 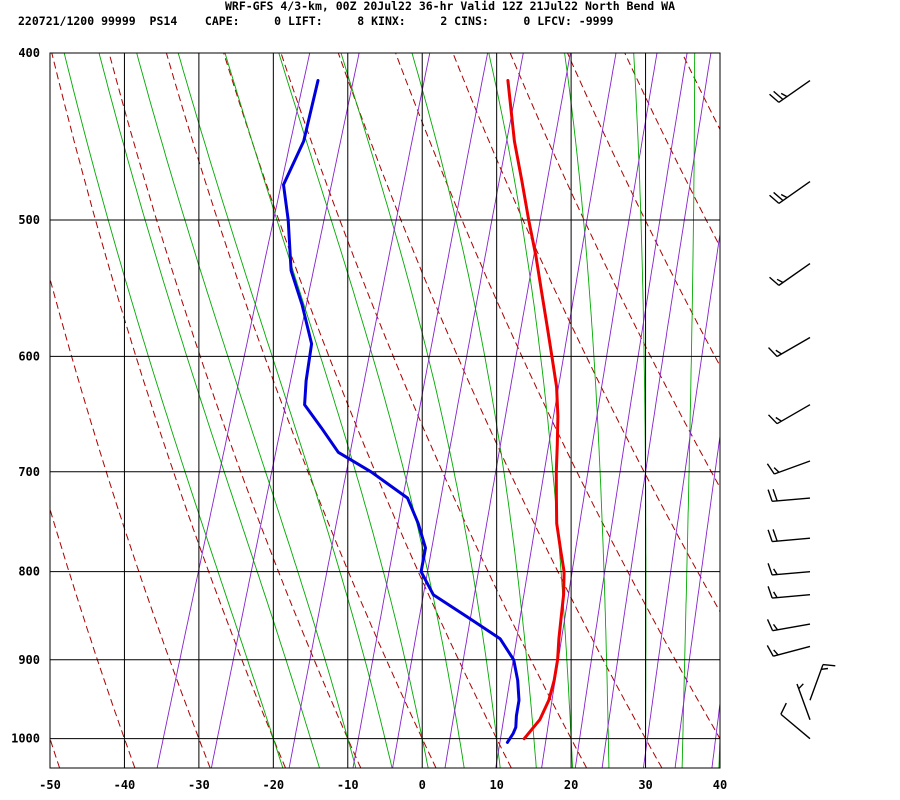 What do you see at coordinates (125, 785) in the screenshot?
I see `temperature-tick-label: -40` at bounding box center [125, 785].